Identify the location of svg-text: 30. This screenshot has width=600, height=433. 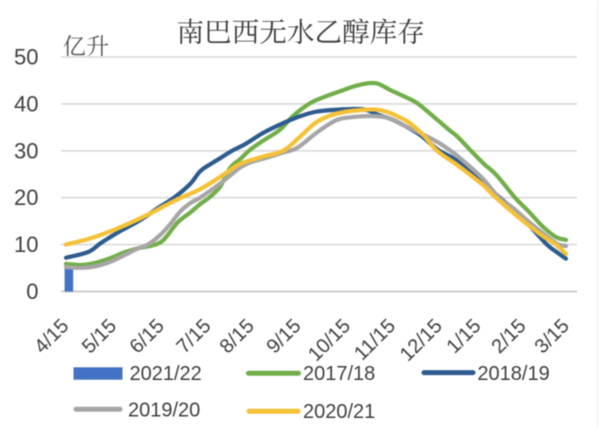
(26, 150).